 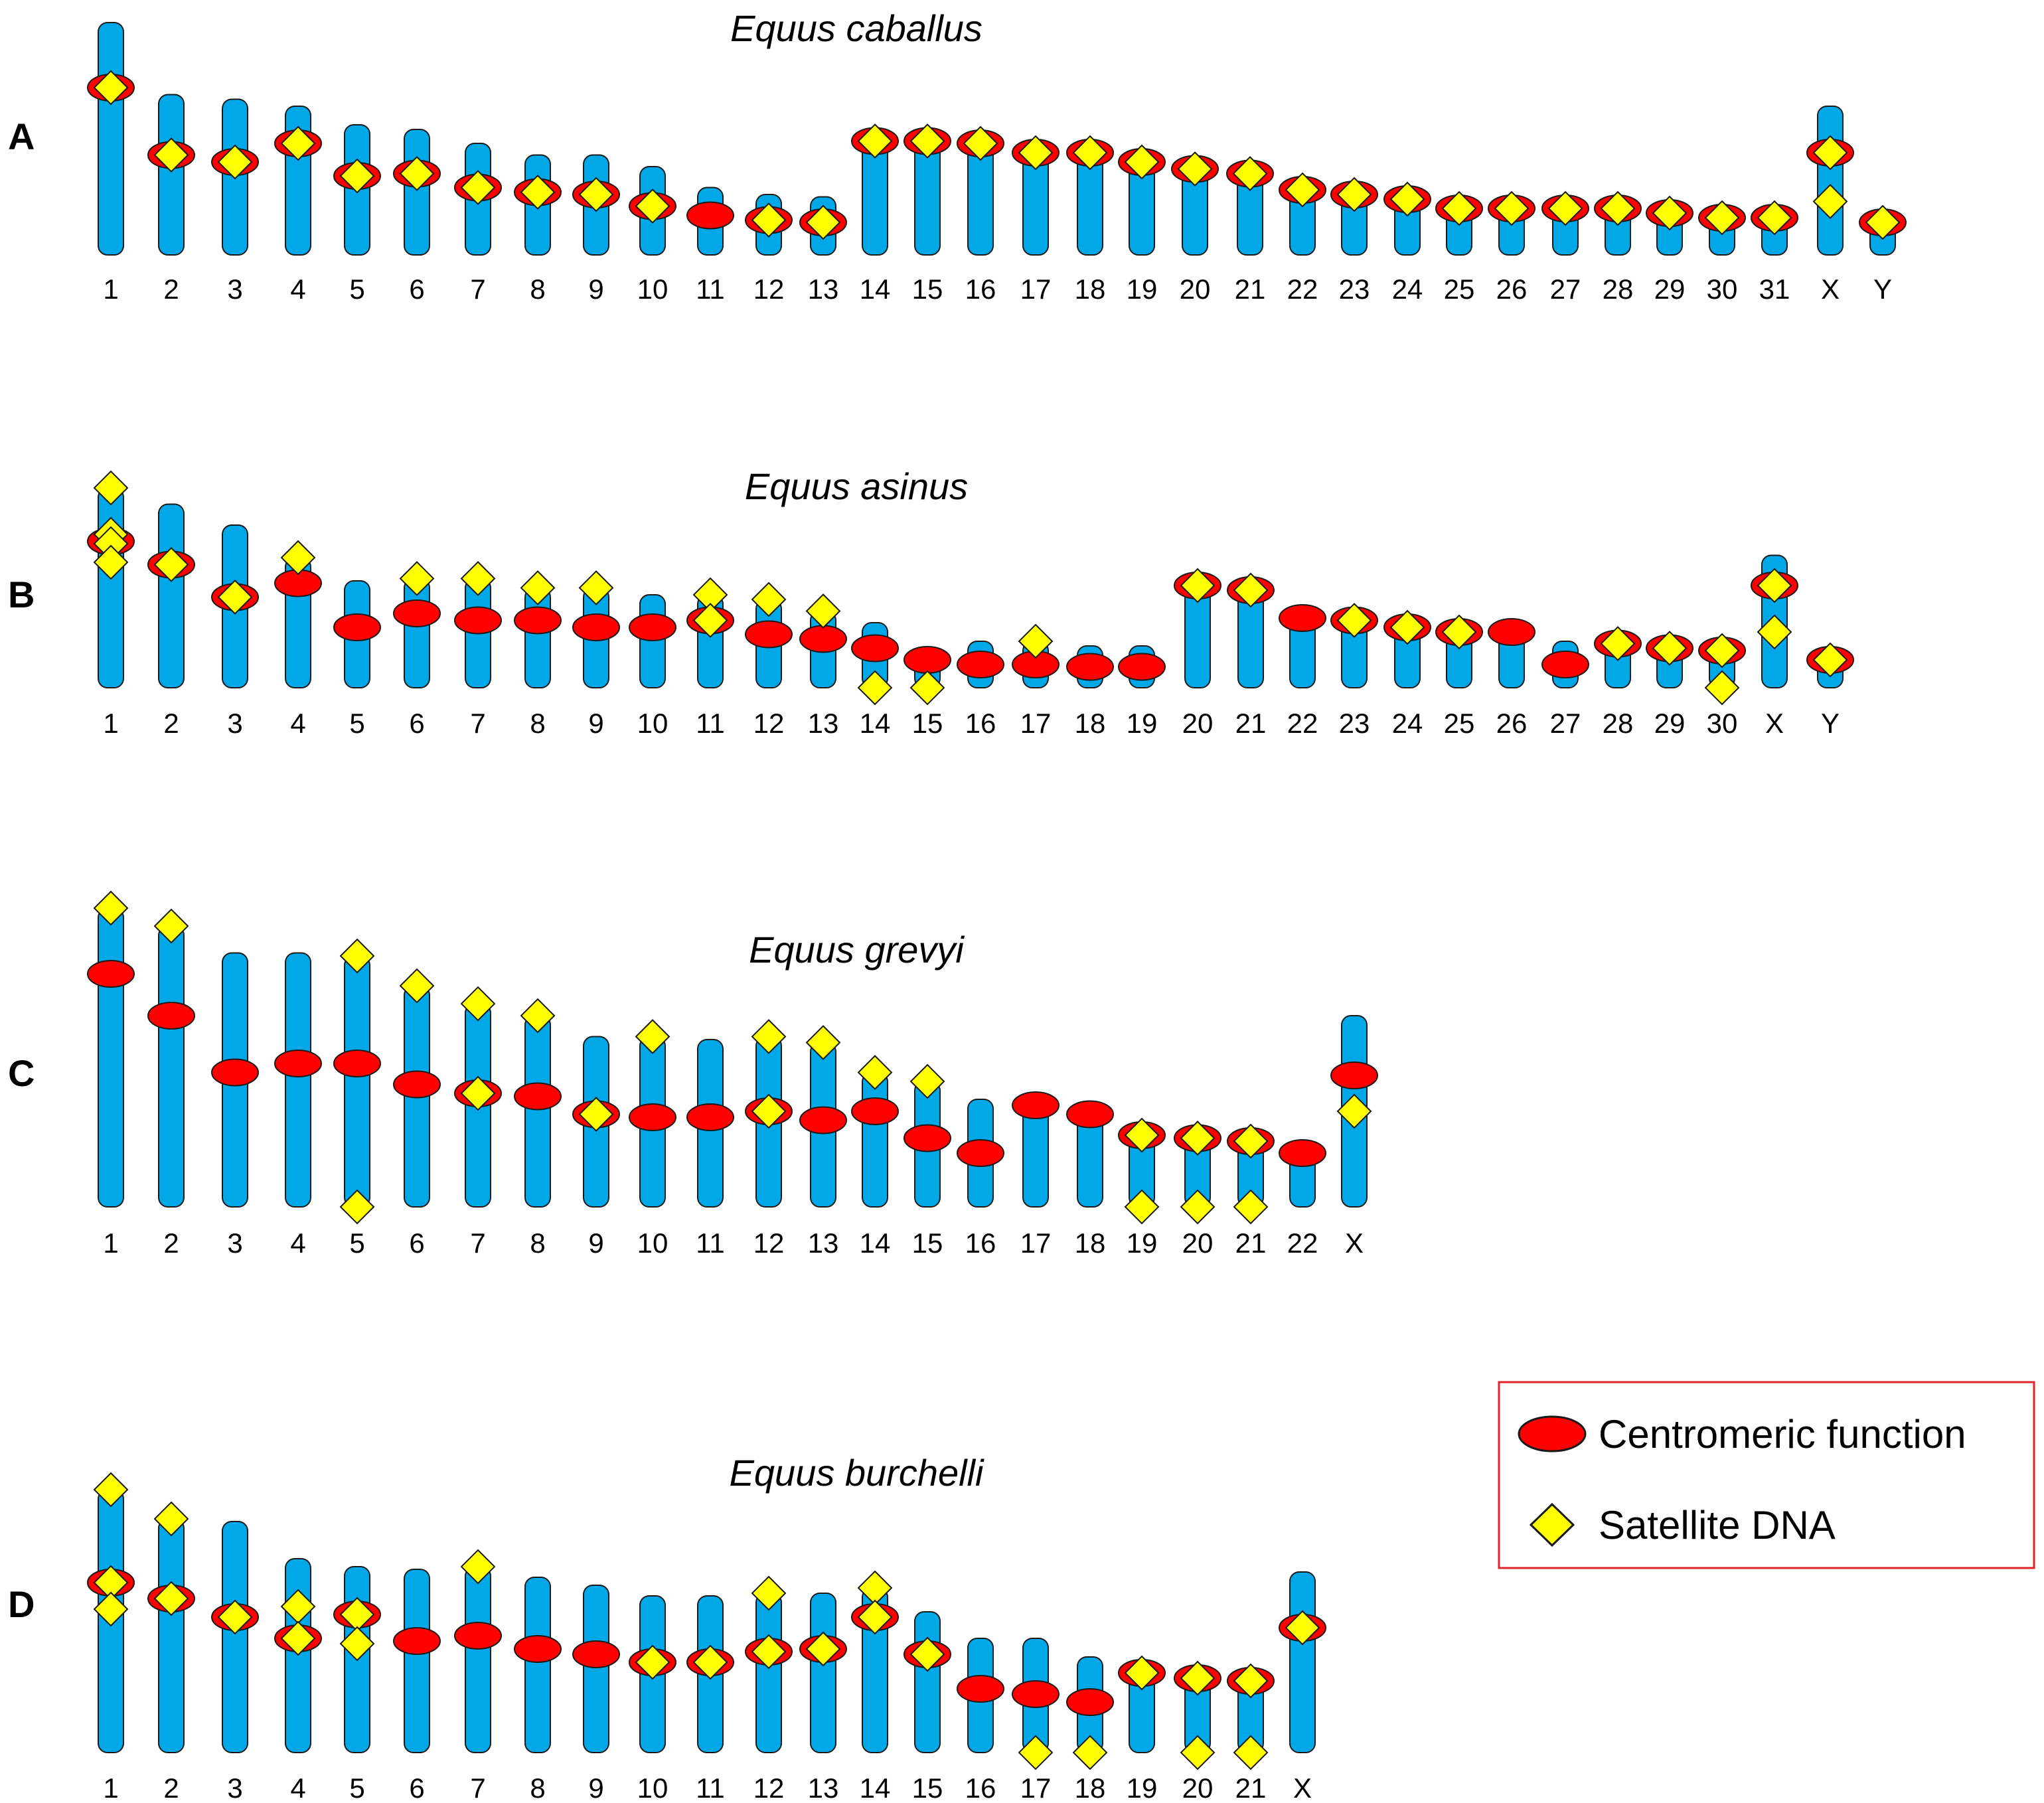 I want to click on chromosome-26: 26, so click(x=1511, y=248).